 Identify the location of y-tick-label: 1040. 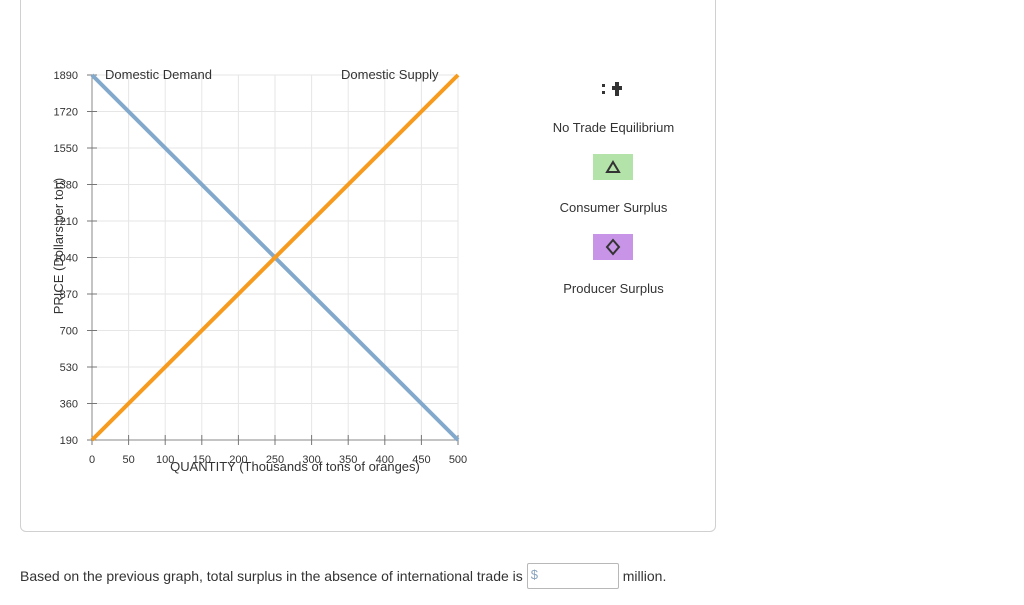
(66, 259).